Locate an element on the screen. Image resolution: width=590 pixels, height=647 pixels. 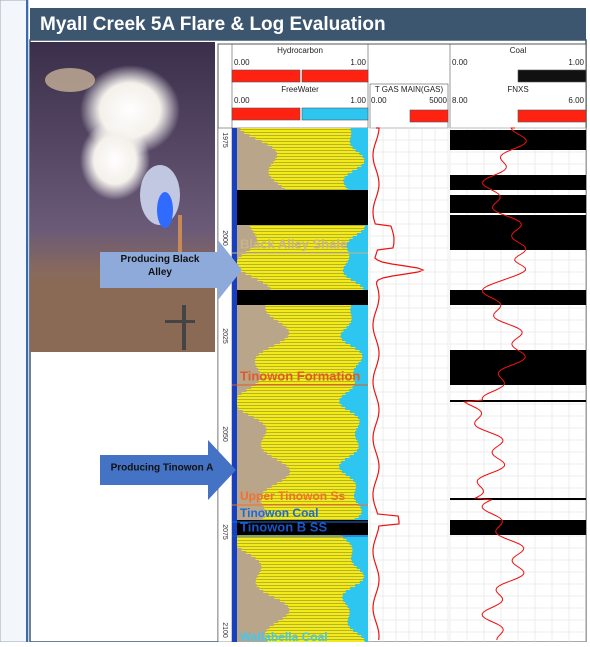
track-name: FreeWater is located at coordinates (300, 89).